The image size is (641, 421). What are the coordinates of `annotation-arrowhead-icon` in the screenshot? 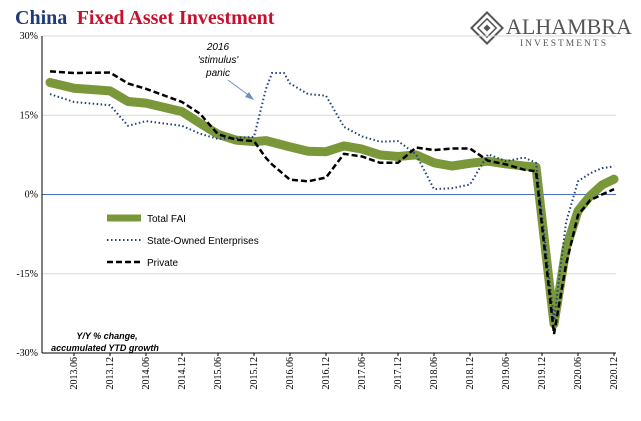 It's located at (249, 96).